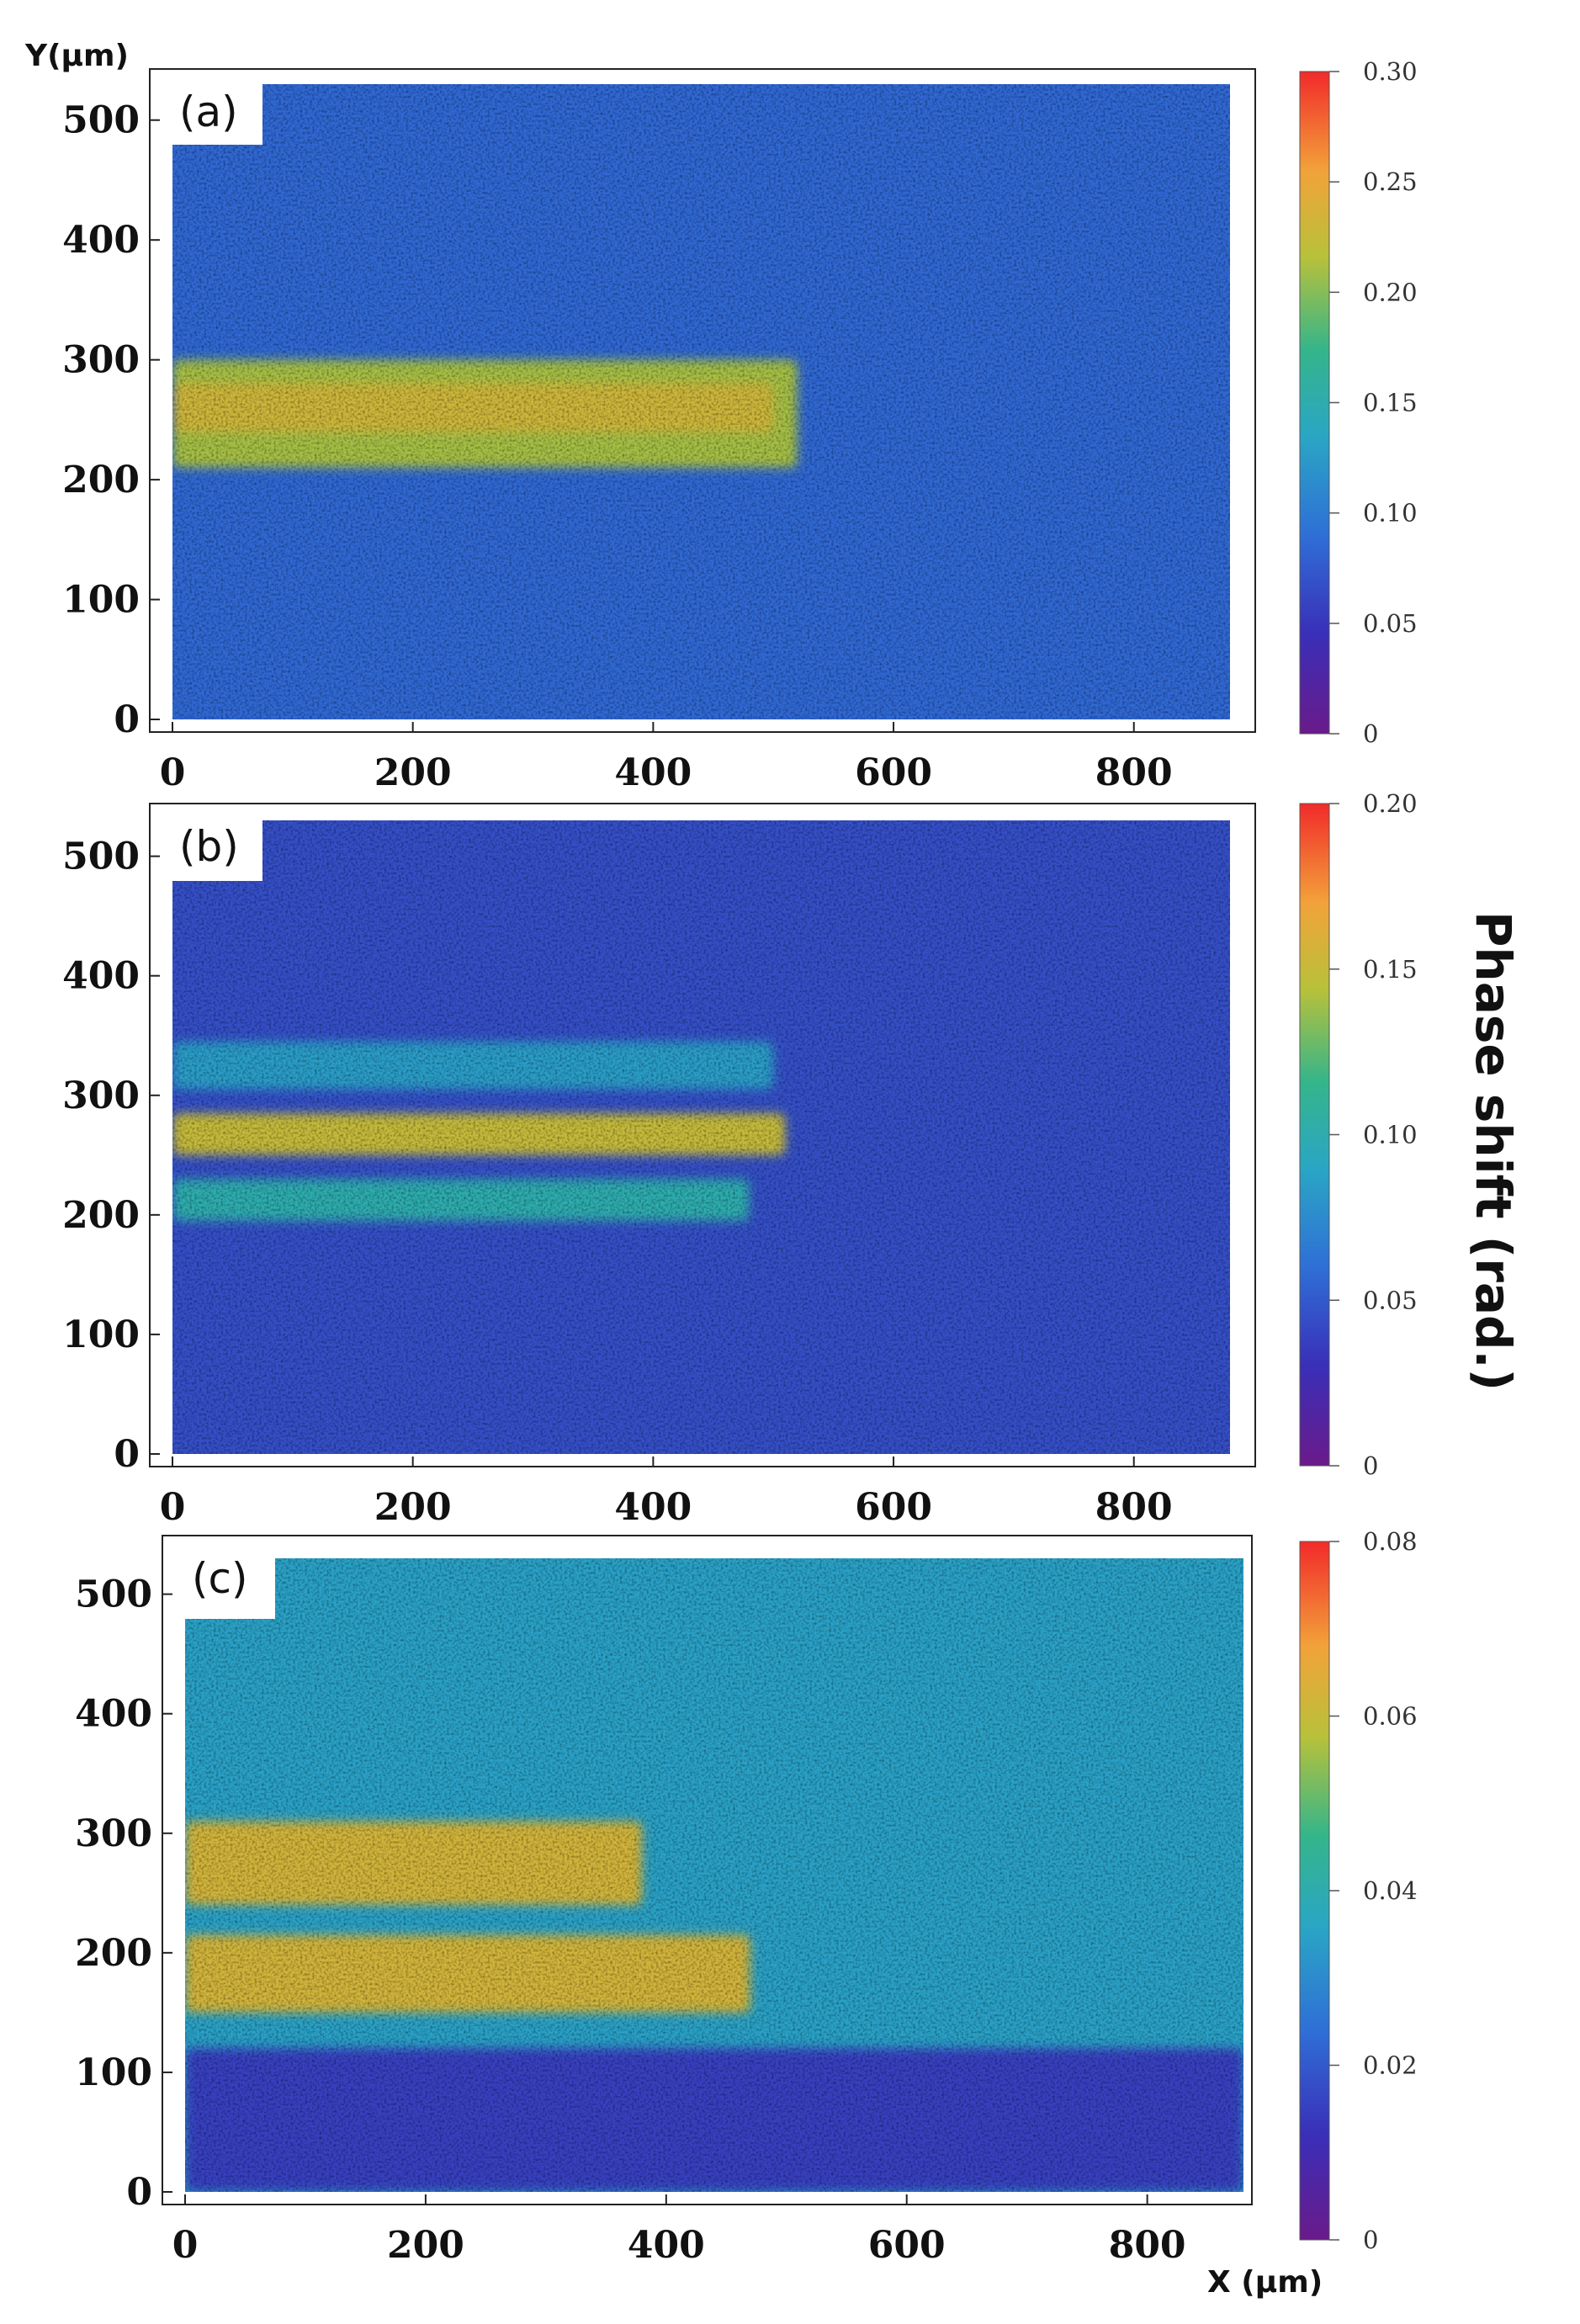  I want to click on colorbar-tick-label: 0.06, so click(1390, 1716).